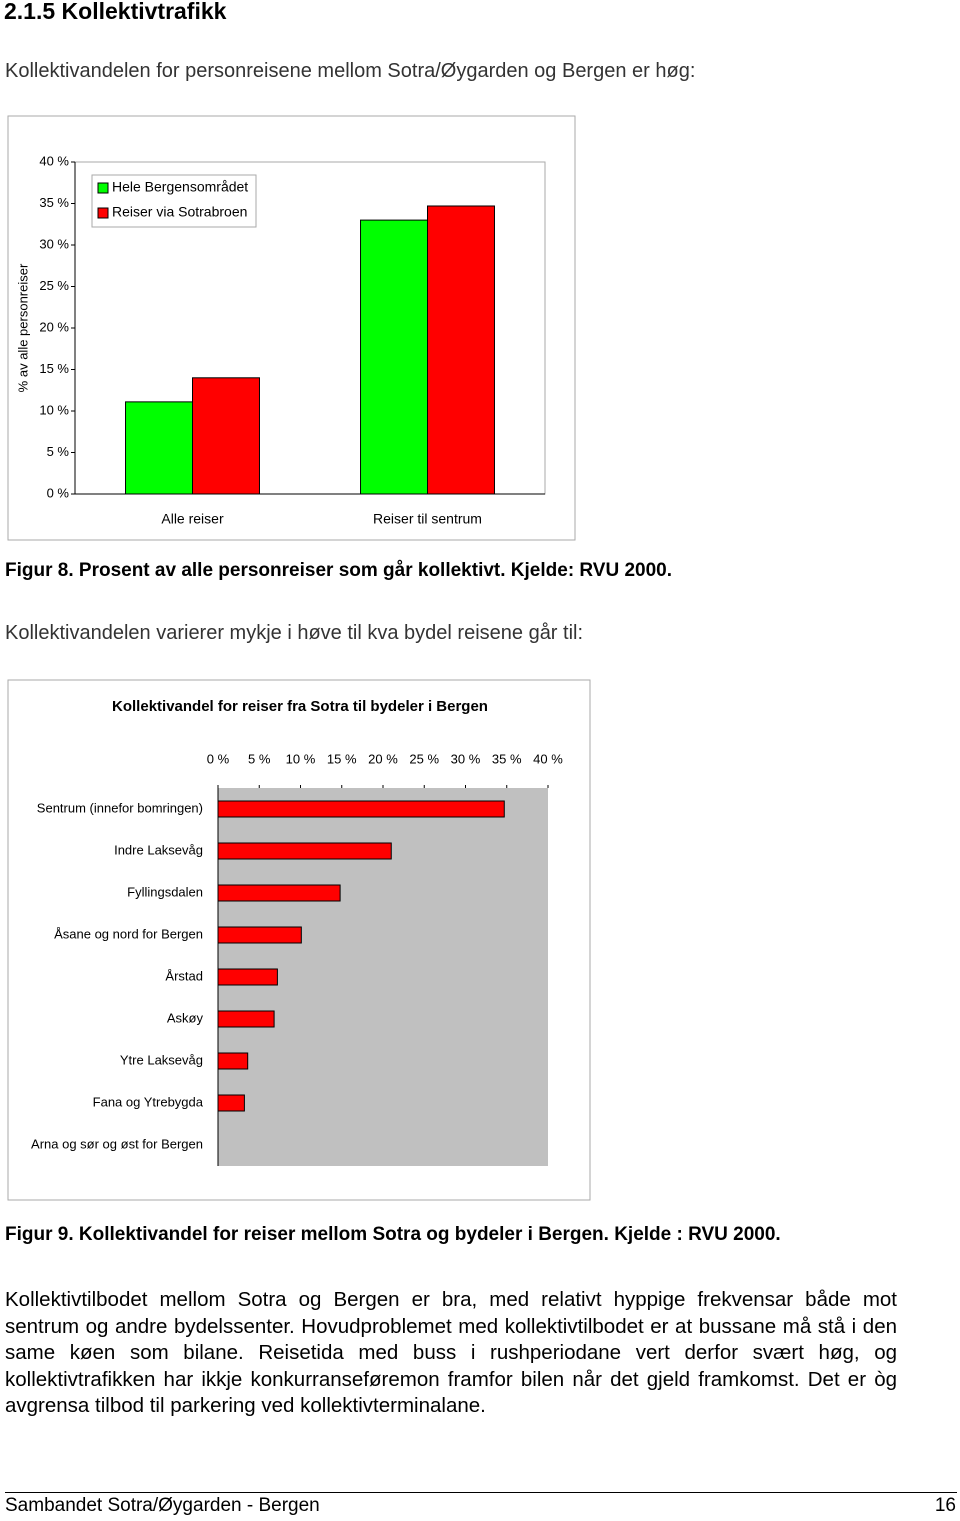  I want to click on y-tick-label: Fana og Ytrebygda, so click(148, 1101).